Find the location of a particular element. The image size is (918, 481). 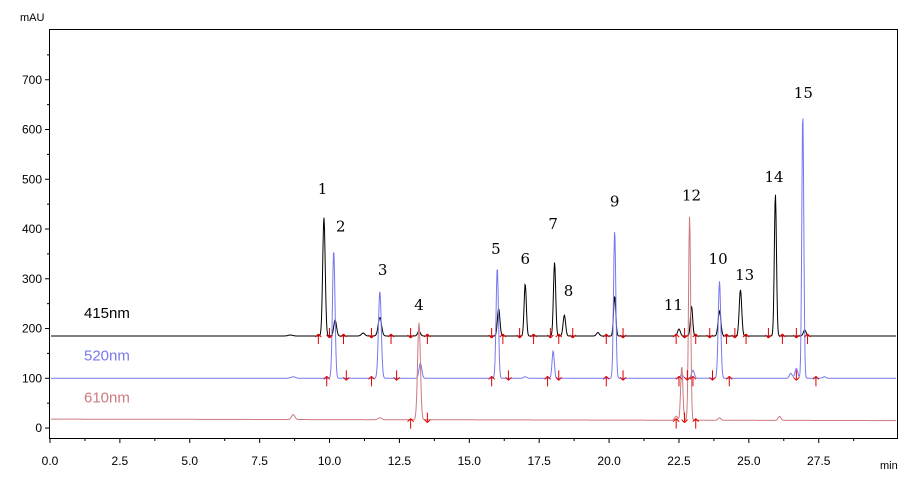

x-tick-label: 25.0 is located at coordinates (749, 461).